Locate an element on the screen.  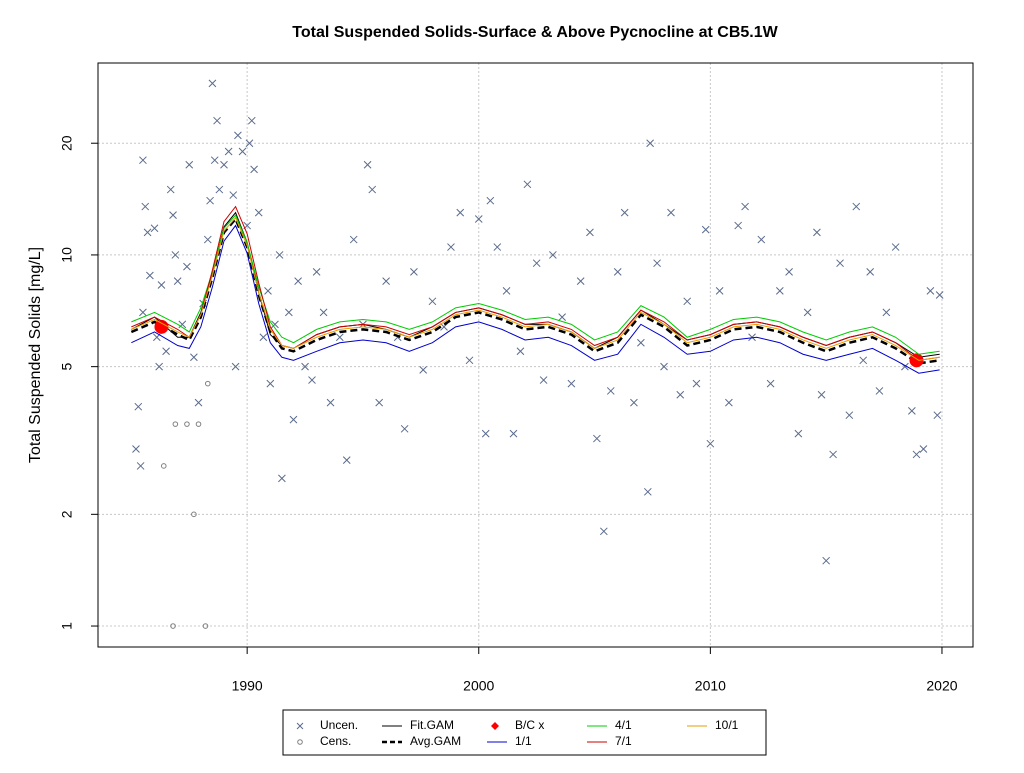
legend-label: 10/1 is located at coordinates (727, 725).